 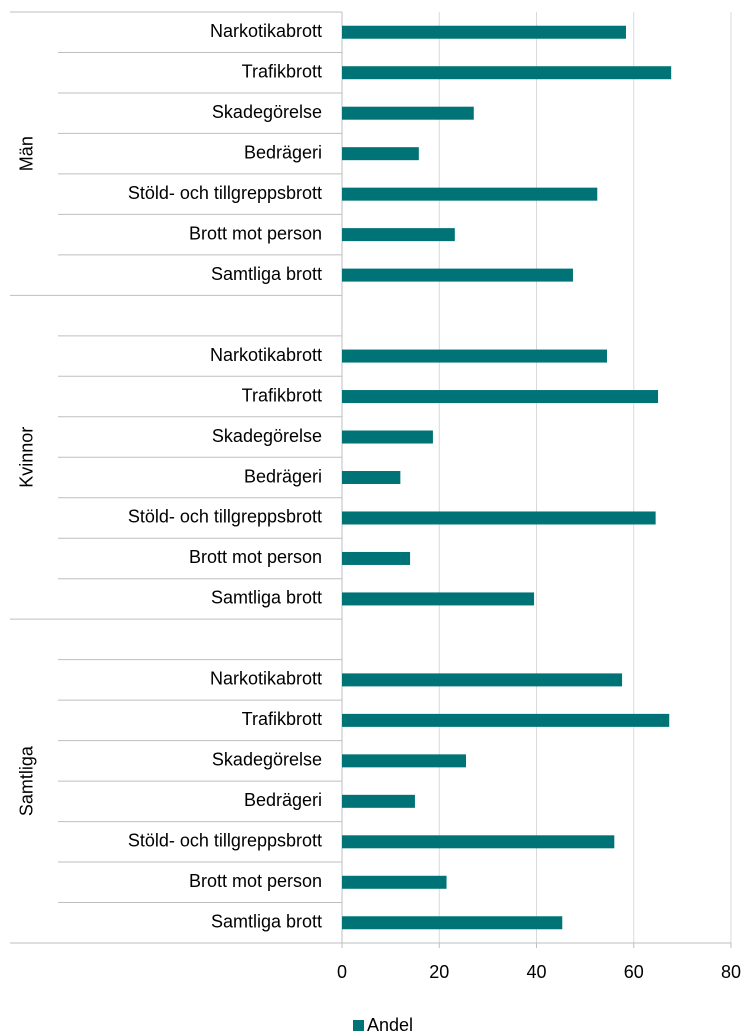 What do you see at coordinates (27, 153) in the screenshot?
I see `group-label: Män` at bounding box center [27, 153].